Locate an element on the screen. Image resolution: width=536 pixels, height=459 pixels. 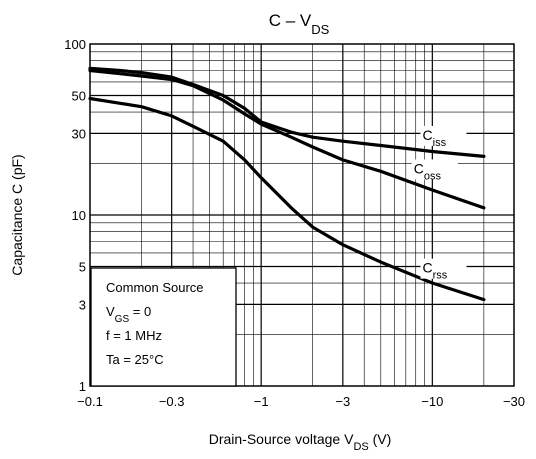
chart-title-main: C – V is located at coordinates (290, 20).